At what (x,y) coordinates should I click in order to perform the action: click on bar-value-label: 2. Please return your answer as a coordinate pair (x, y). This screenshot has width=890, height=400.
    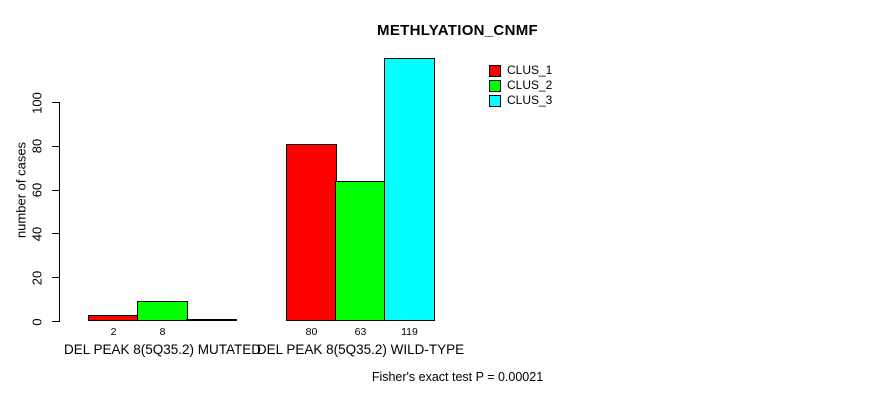
    Looking at the image, I should click on (113, 332).